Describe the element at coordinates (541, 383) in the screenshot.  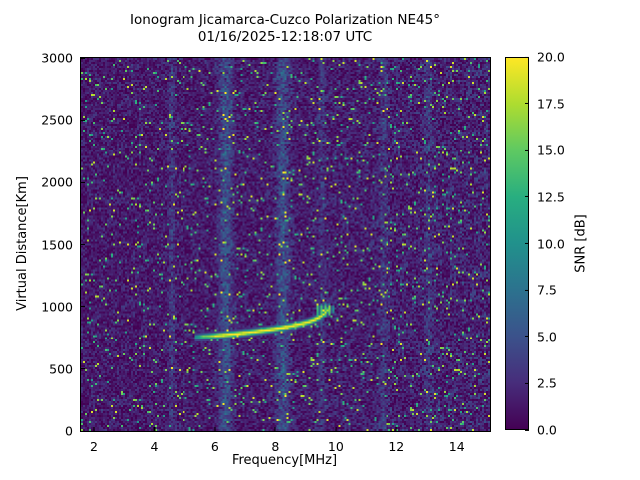
I see `colorbar-tick: 2.5` at that location.